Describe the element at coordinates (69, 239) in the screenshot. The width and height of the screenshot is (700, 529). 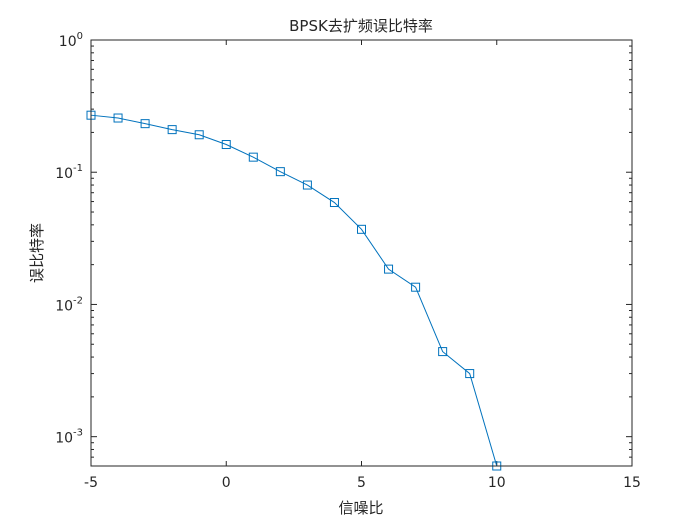
I see `y-tick-labels: 10⁰ 10⁻¹ 10⁻² 10⁻³` at that location.